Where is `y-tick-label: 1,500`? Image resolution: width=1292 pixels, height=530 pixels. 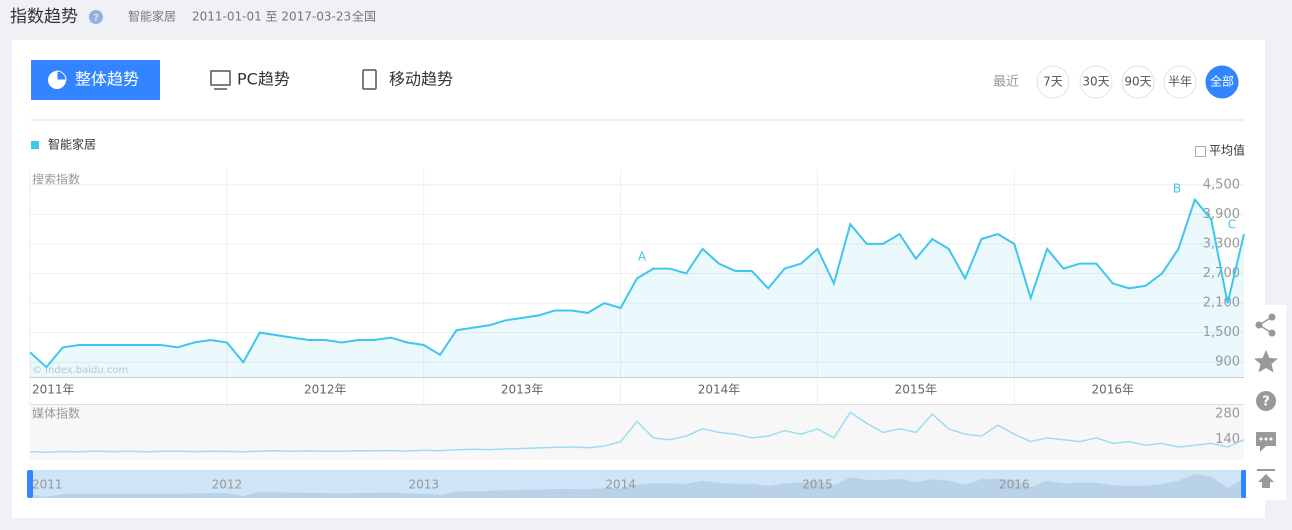 y-tick-label: 1,500 is located at coordinates (1221, 332).